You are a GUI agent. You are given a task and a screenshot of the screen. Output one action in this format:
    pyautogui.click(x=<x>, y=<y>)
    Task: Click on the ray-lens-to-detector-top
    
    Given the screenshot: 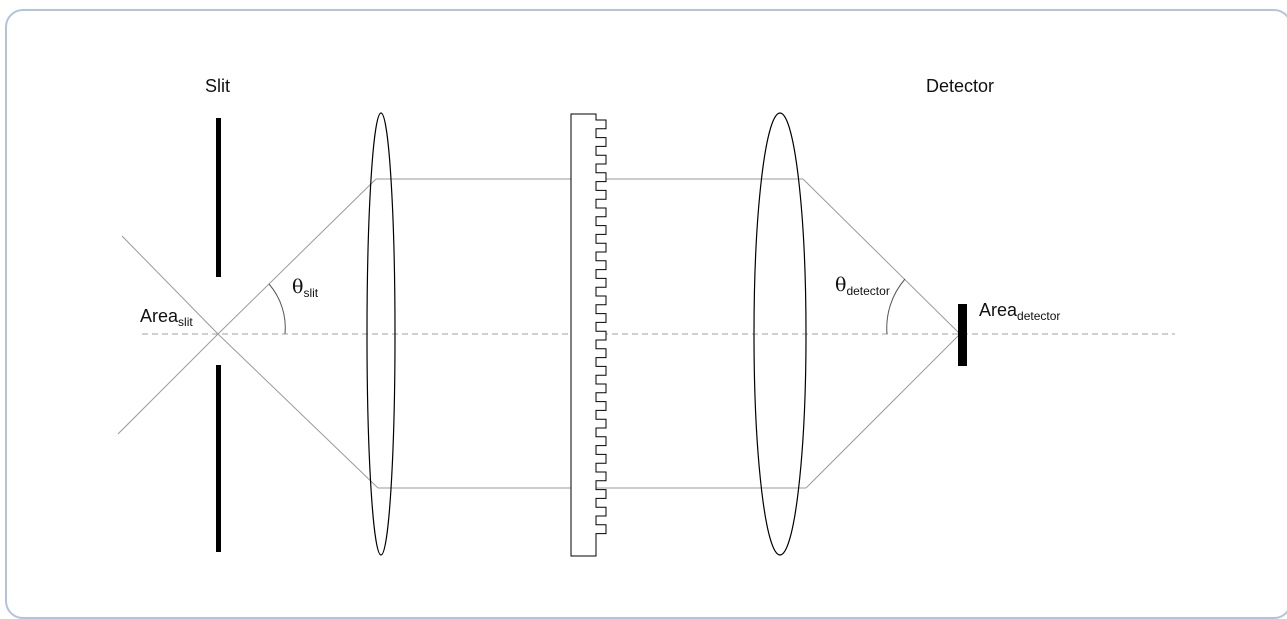 What is the action you would take?
    pyautogui.click(x=881, y=256)
    